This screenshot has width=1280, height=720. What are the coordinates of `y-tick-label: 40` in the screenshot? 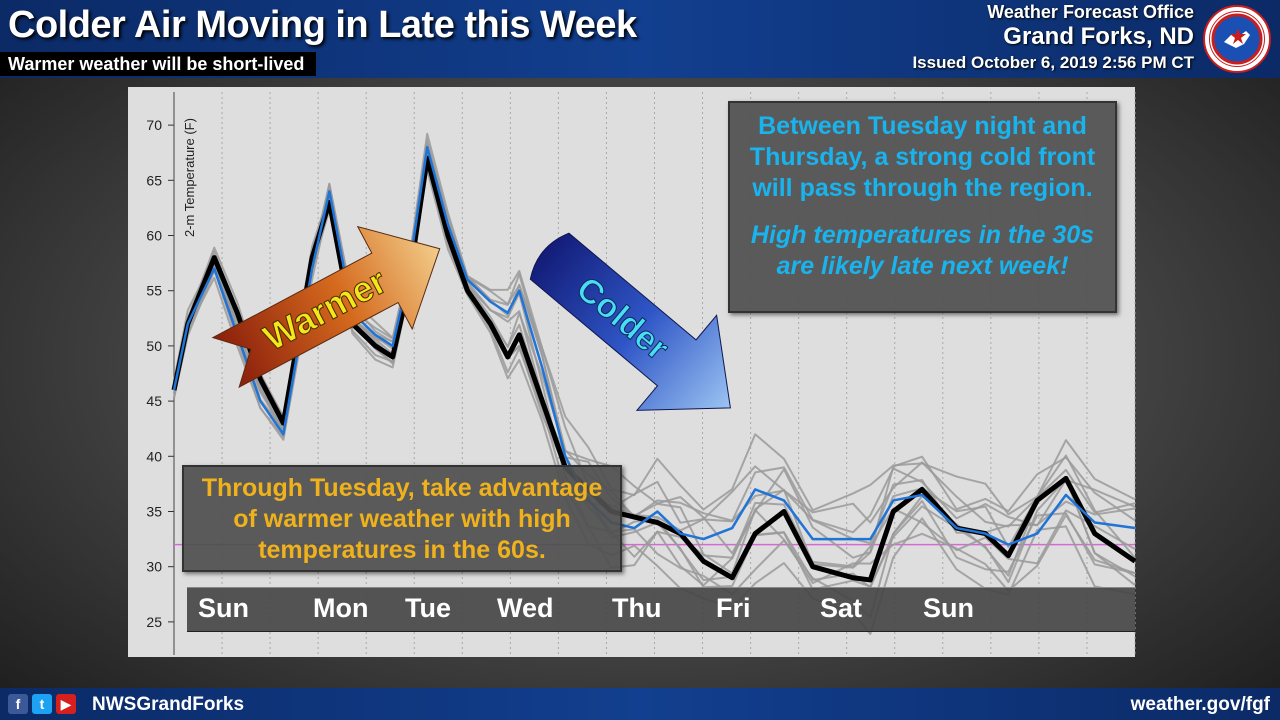 It's located at (154, 456).